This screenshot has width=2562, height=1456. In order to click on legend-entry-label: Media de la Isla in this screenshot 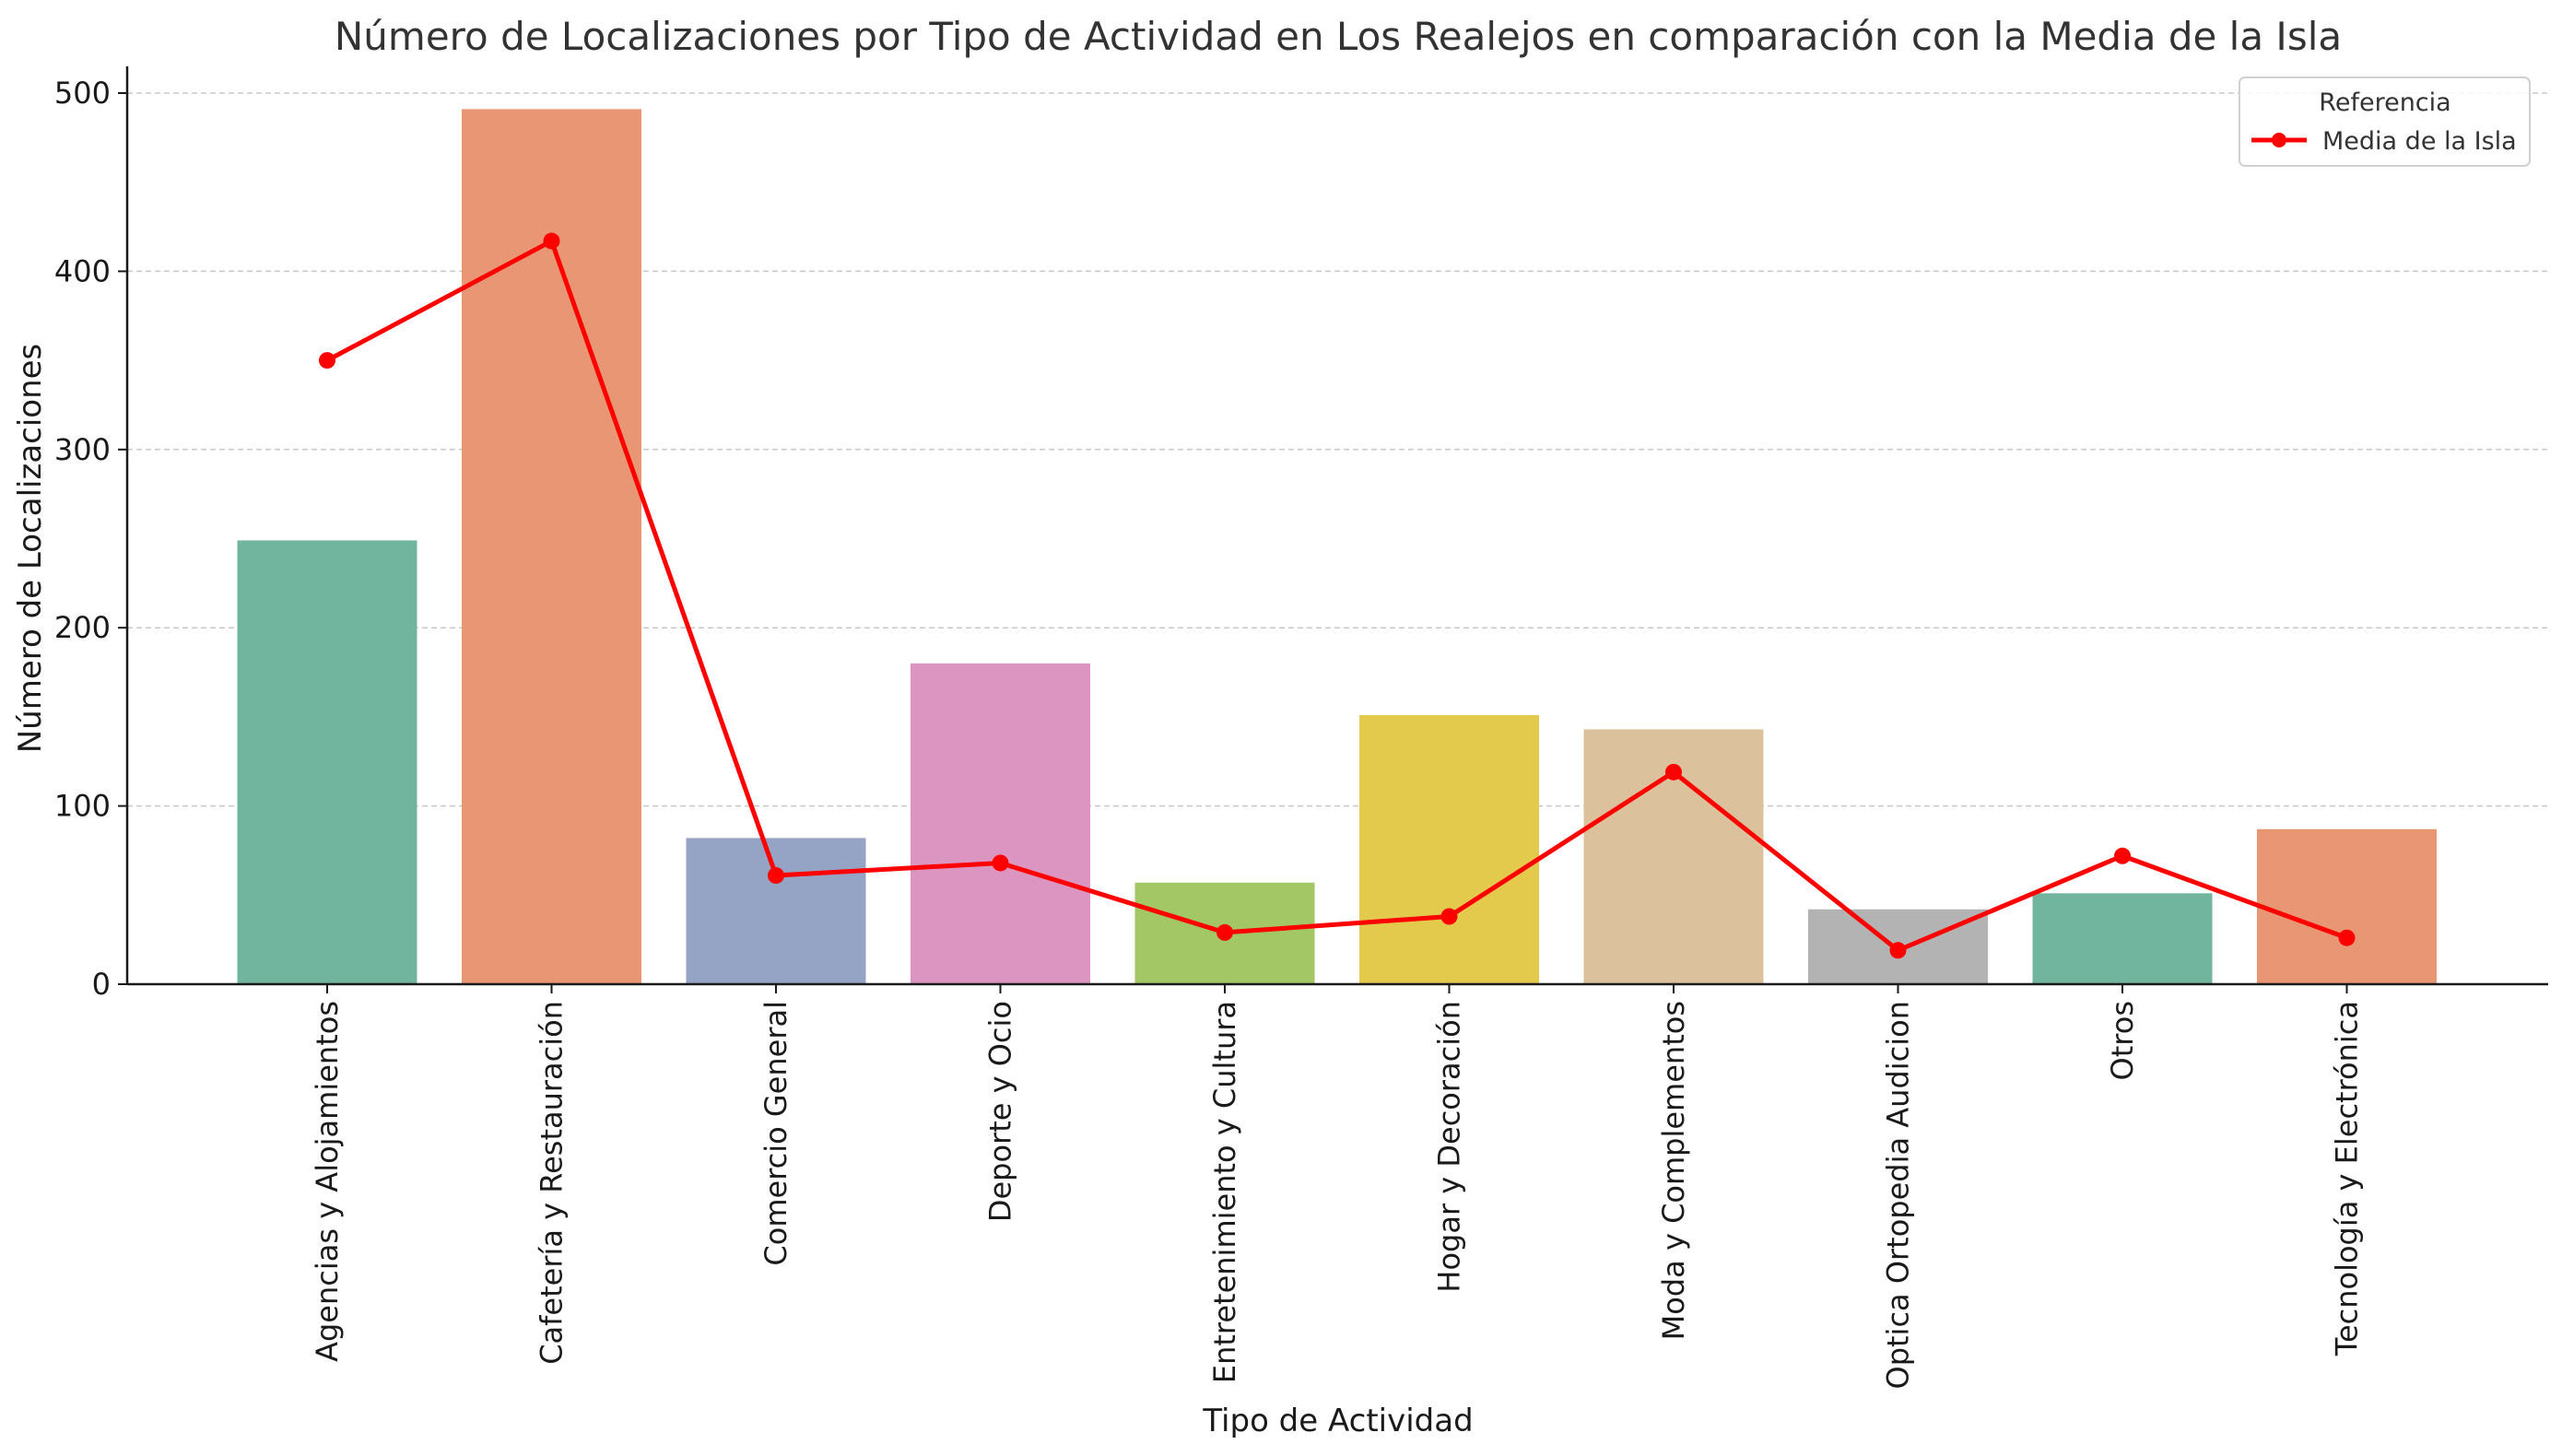, I will do `click(2420, 141)`.